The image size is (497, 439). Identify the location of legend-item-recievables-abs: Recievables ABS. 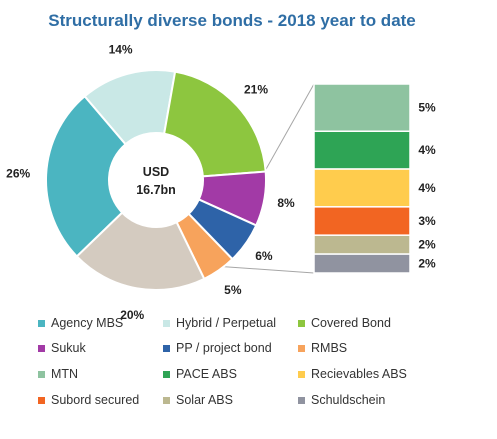
(352, 374).